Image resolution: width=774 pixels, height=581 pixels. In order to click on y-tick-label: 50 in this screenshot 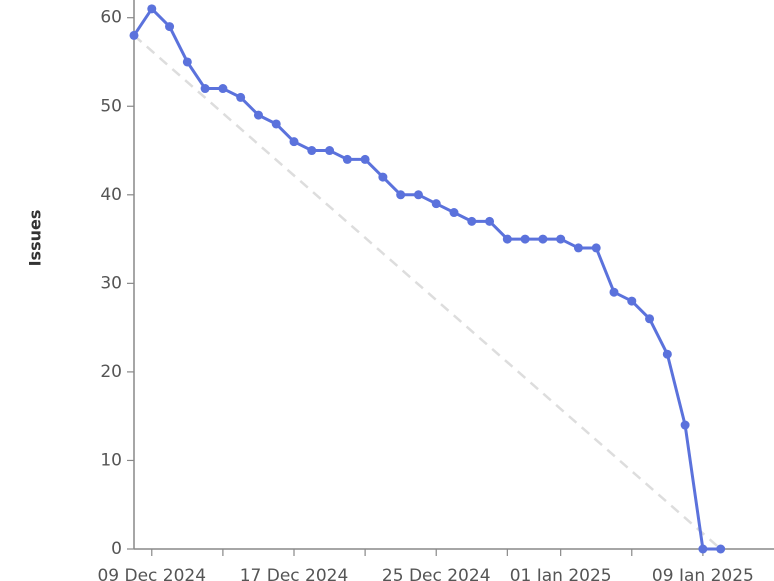, I will do `click(111, 106)`.